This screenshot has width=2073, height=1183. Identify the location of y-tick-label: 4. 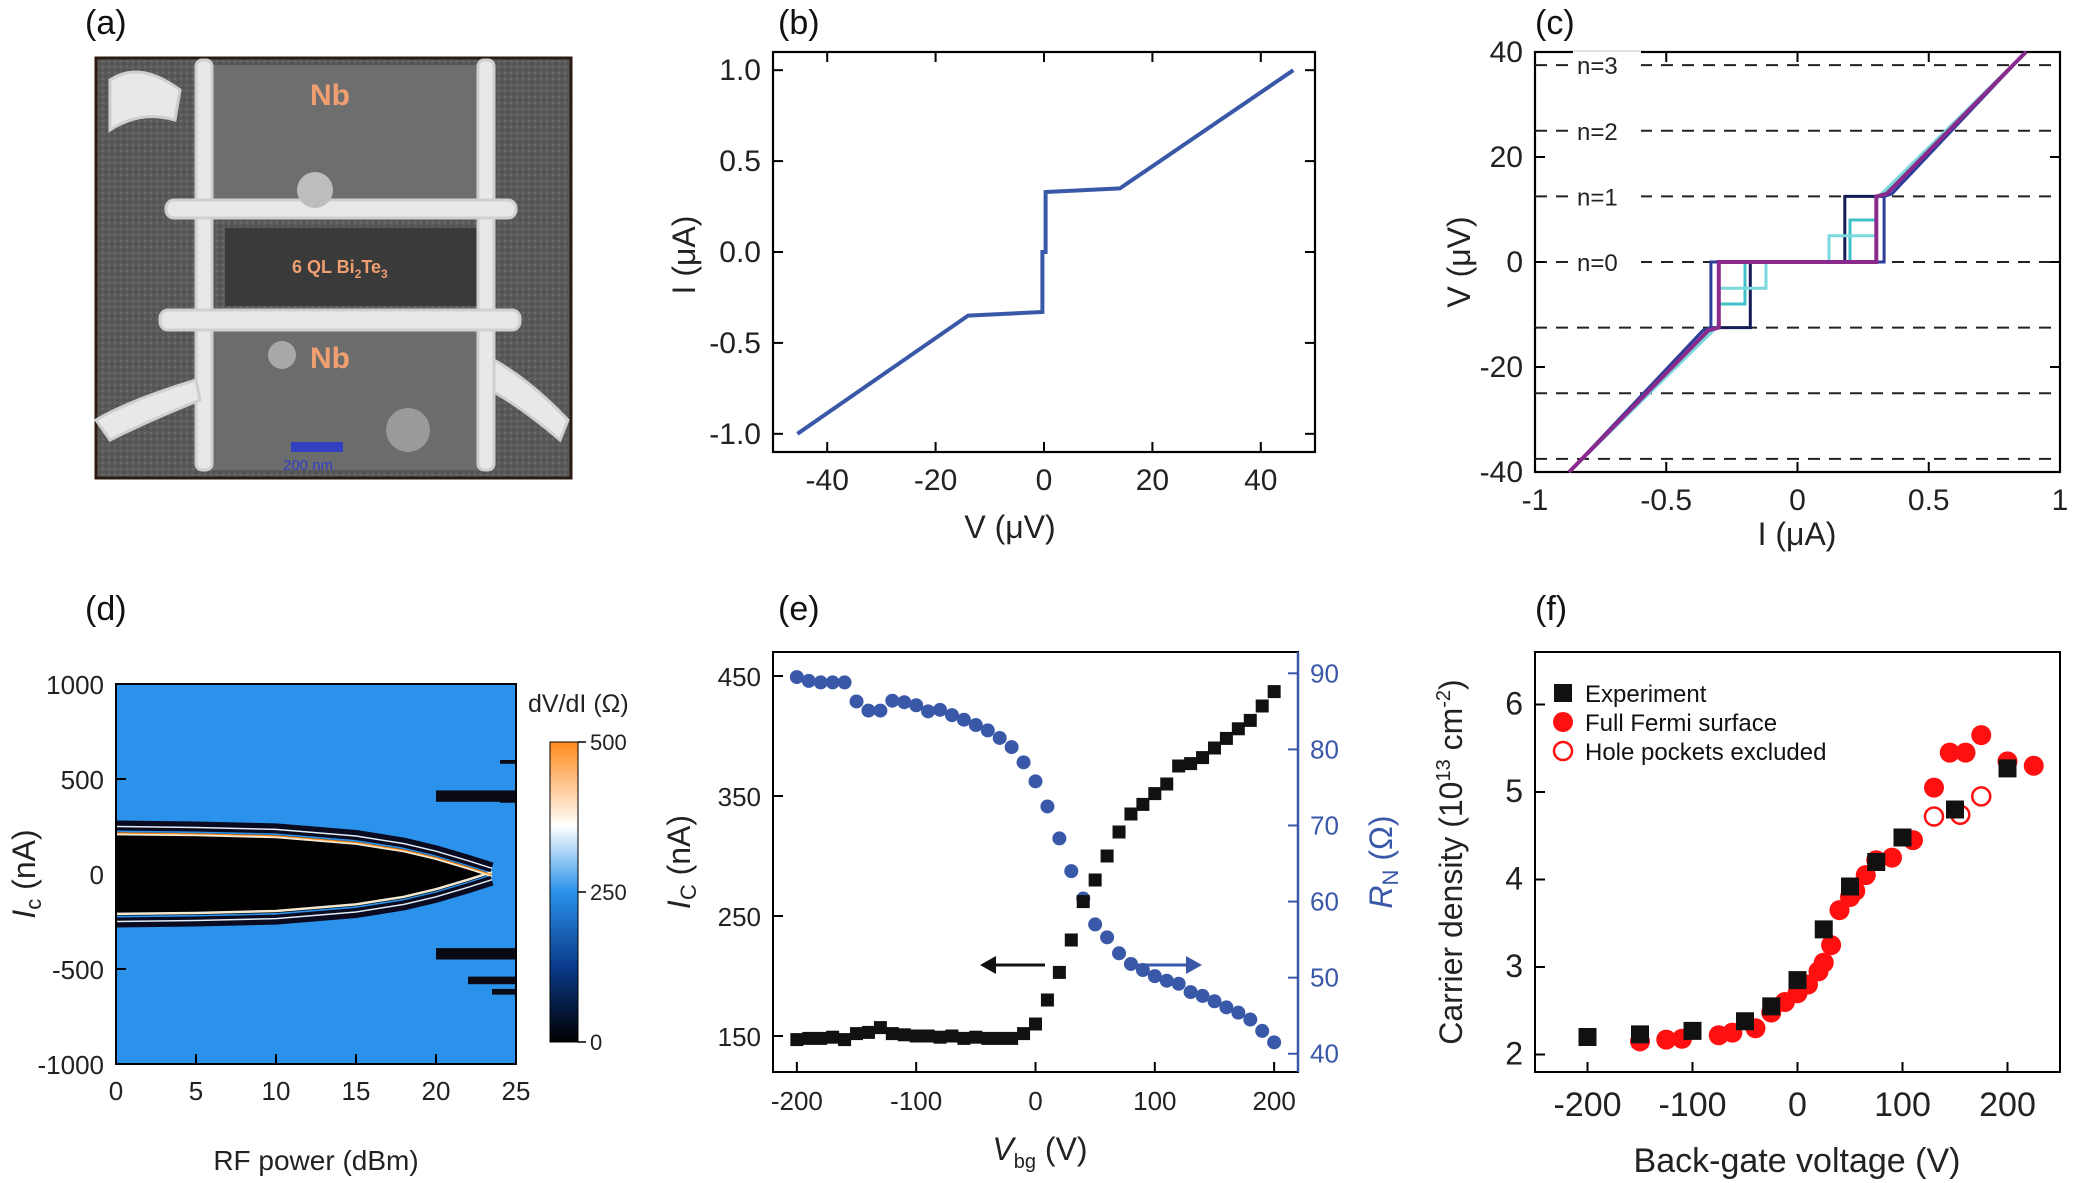
(1514, 879).